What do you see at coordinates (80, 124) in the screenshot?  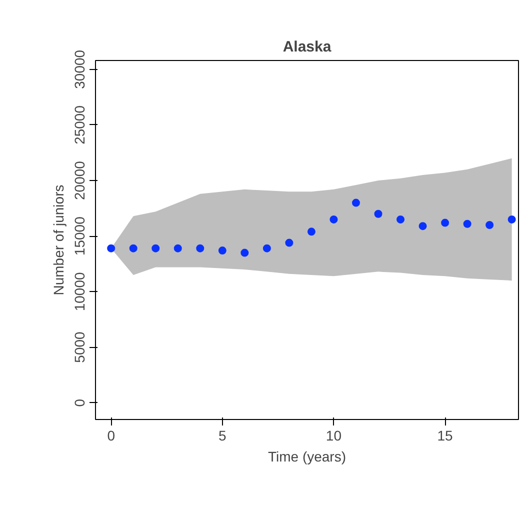 I see `y-tick-label: 25000` at bounding box center [80, 124].